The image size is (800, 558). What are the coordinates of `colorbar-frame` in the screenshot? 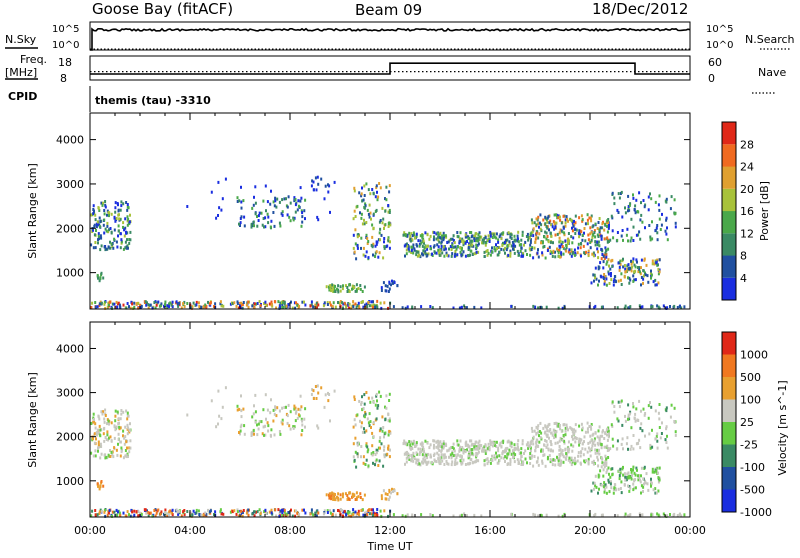 It's located at (729, 211).